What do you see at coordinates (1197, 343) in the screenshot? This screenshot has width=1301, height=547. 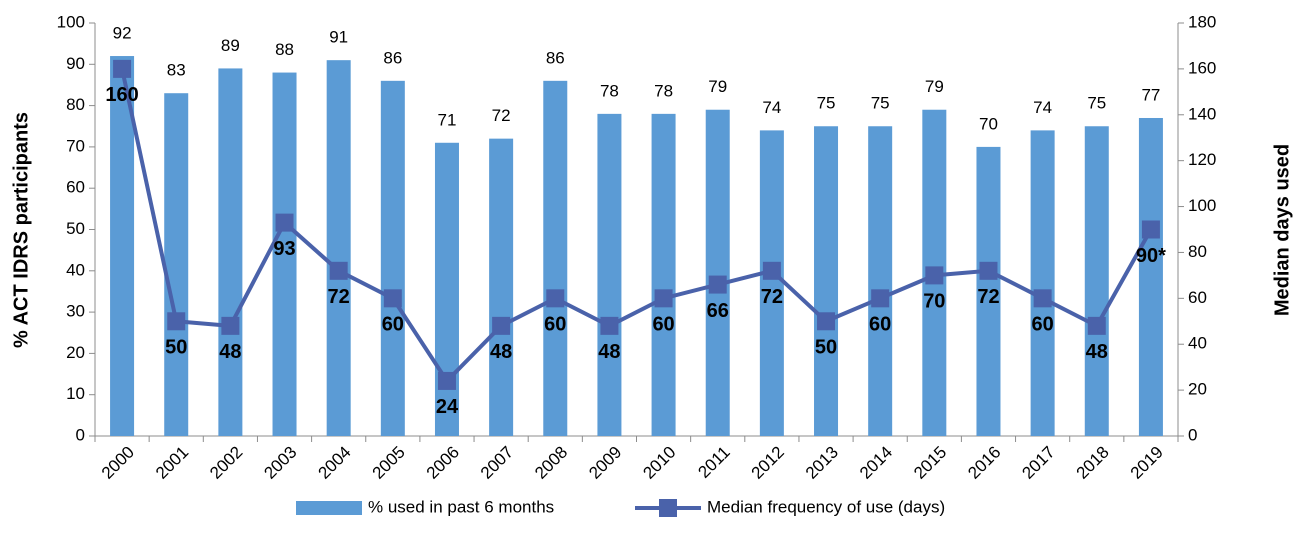 I see `y2-tick-label: 40` at bounding box center [1197, 343].